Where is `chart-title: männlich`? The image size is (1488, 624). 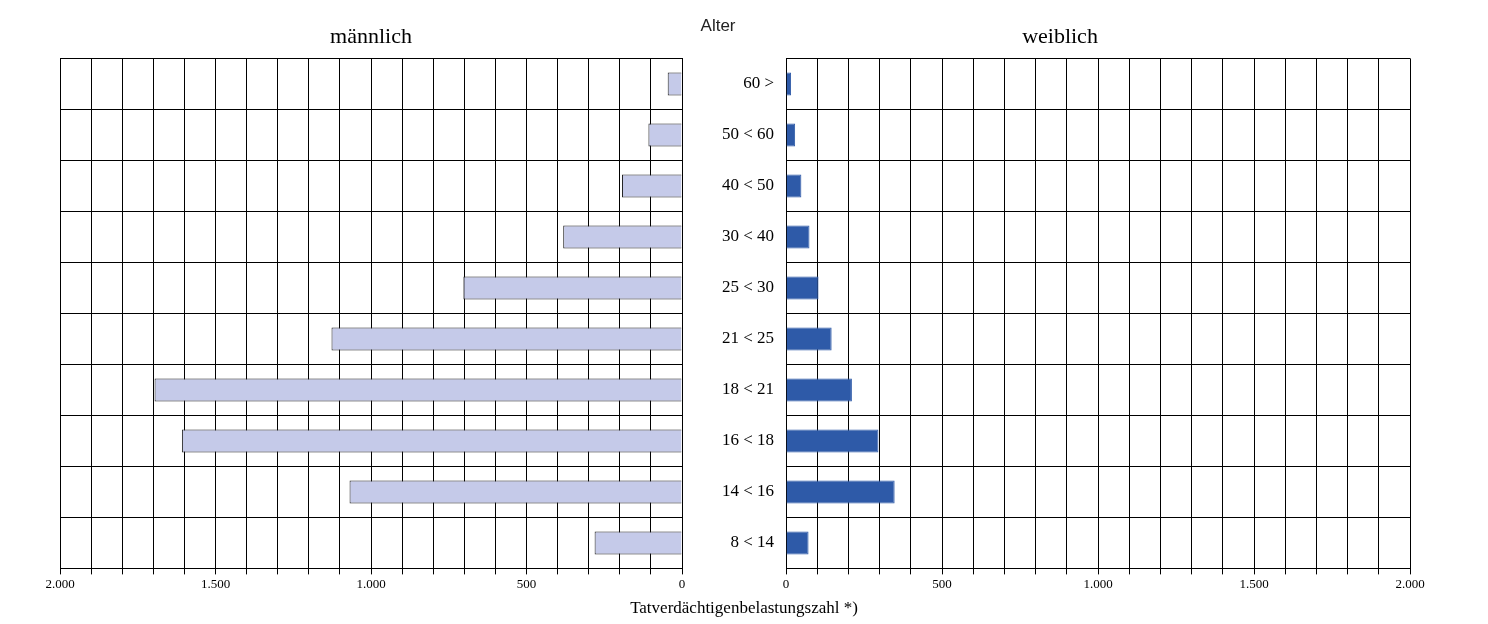 chart-title: männlich is located at coordinates (371, 35).